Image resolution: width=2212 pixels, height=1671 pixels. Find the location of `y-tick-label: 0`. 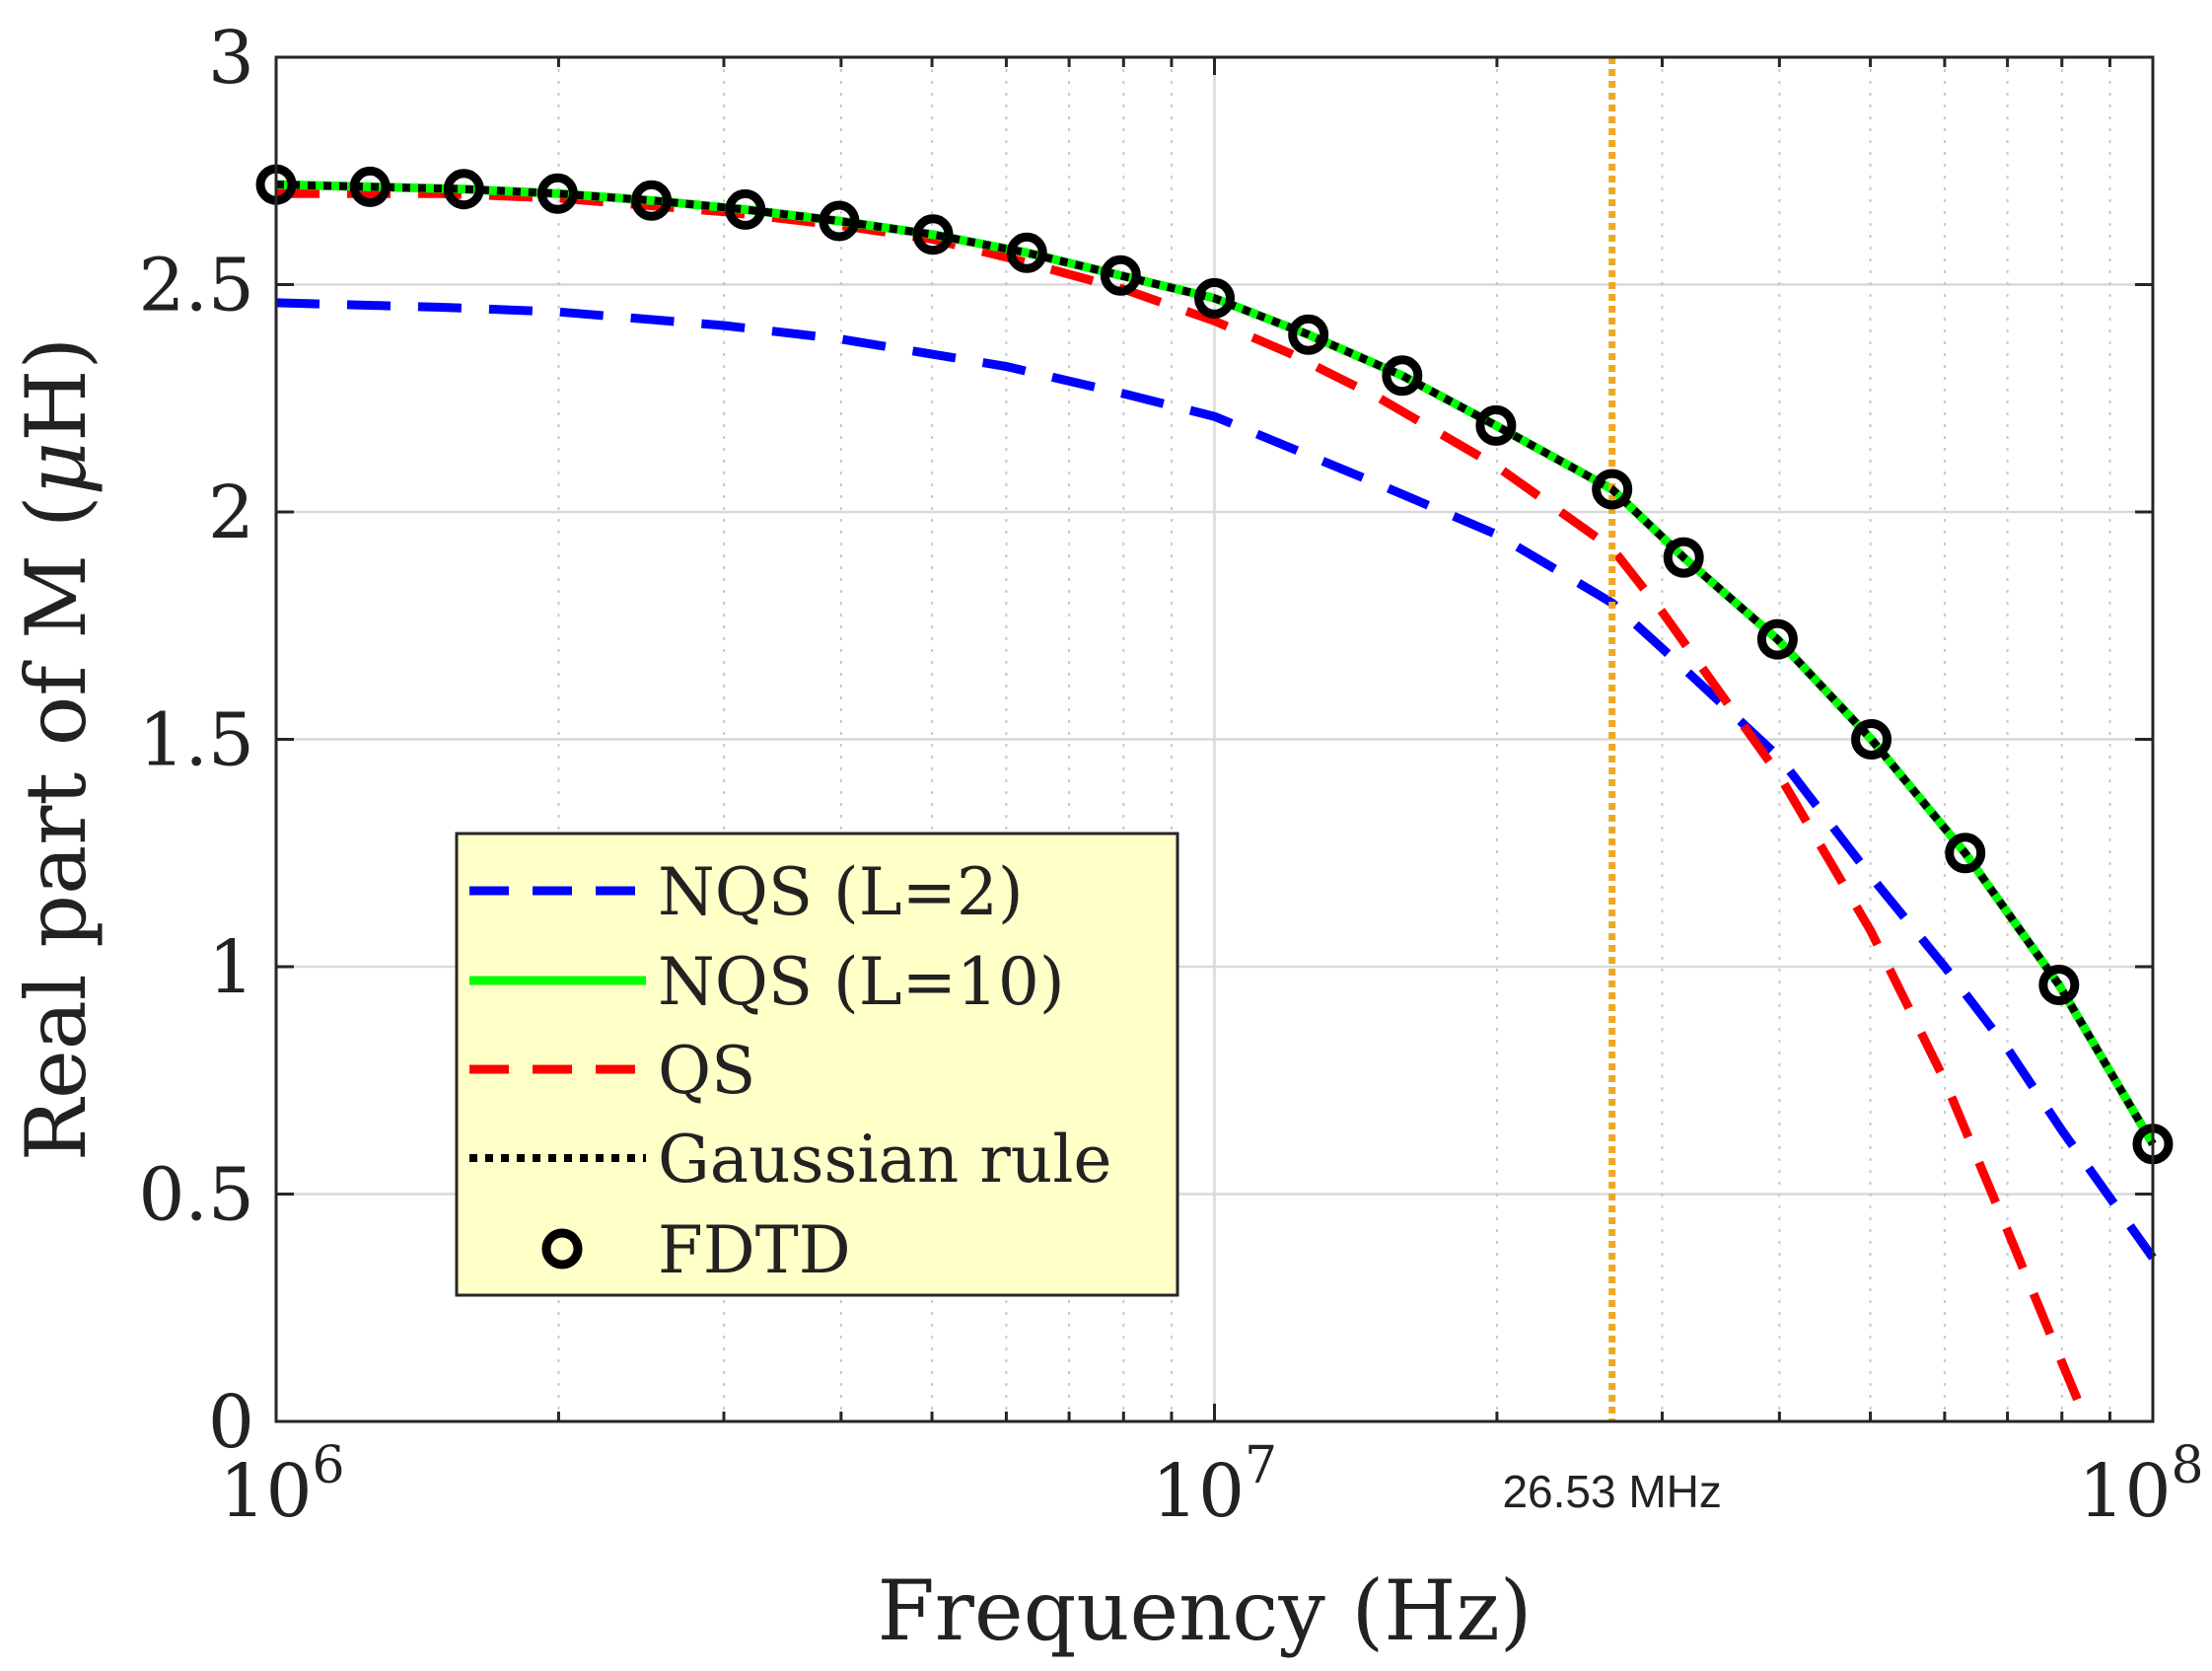

y-tick-label: 0 is located at coordinates (231, 1422).